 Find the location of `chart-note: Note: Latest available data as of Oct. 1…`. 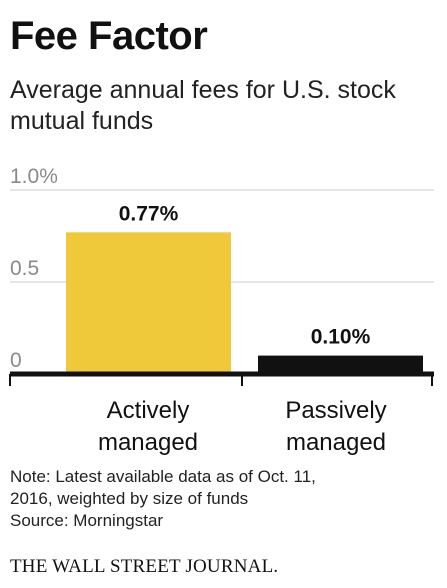

chart-note: Note: Latest available data as of Oct. 1… is located at coordinates (225, 499).